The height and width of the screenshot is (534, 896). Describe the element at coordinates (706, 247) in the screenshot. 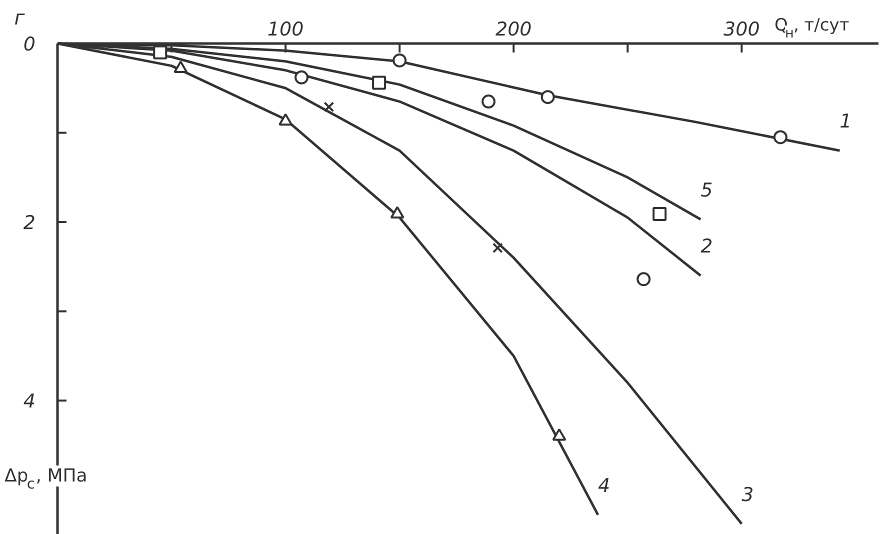

I see `annotation: 2` at that location.